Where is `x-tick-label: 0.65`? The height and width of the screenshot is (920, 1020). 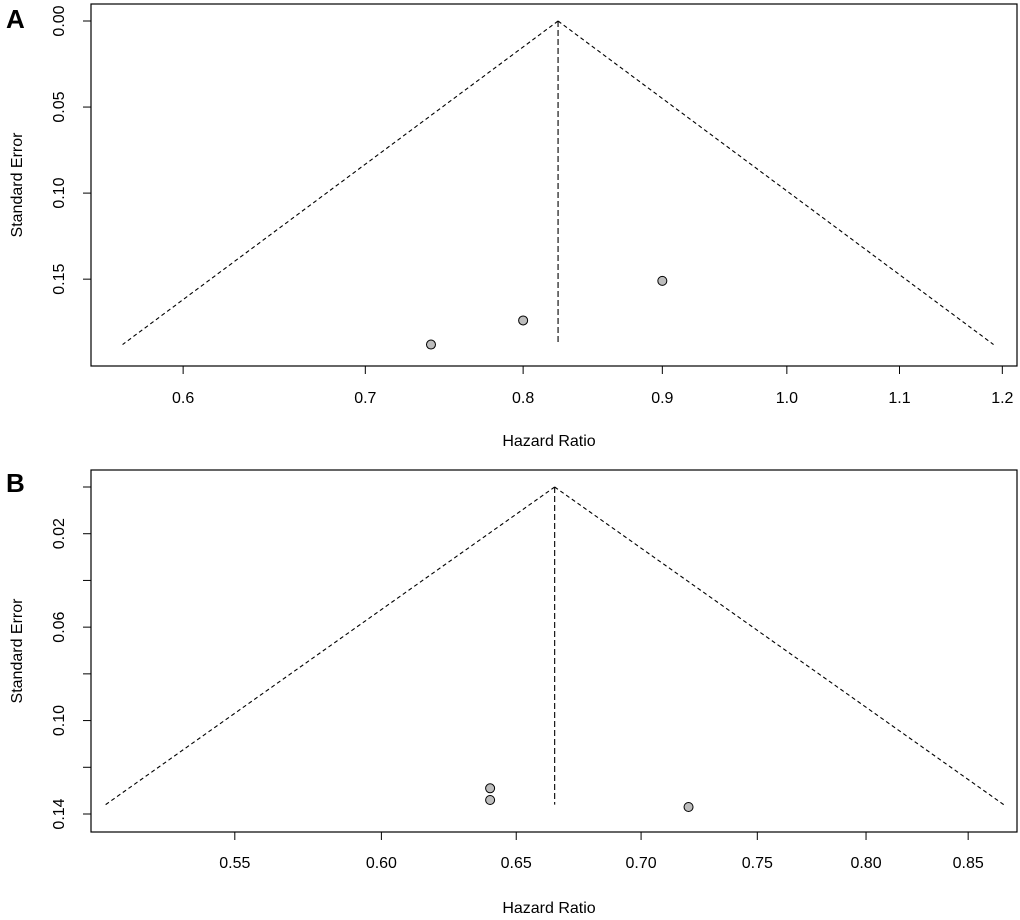
x-tick-label: 0.65 is located at coordinates (516, 863).